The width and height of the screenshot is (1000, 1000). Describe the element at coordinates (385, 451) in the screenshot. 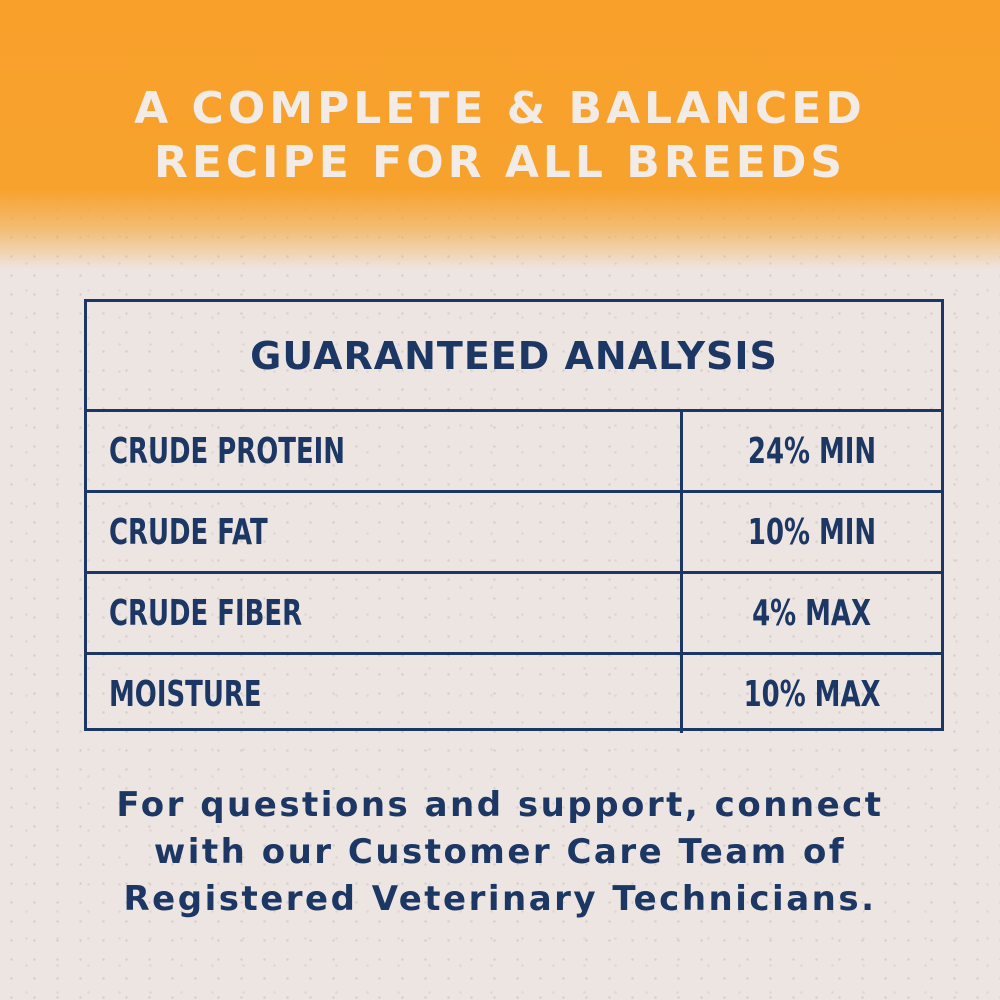

I see `nutrient-name: CRUDE PROTEIN` at that location.